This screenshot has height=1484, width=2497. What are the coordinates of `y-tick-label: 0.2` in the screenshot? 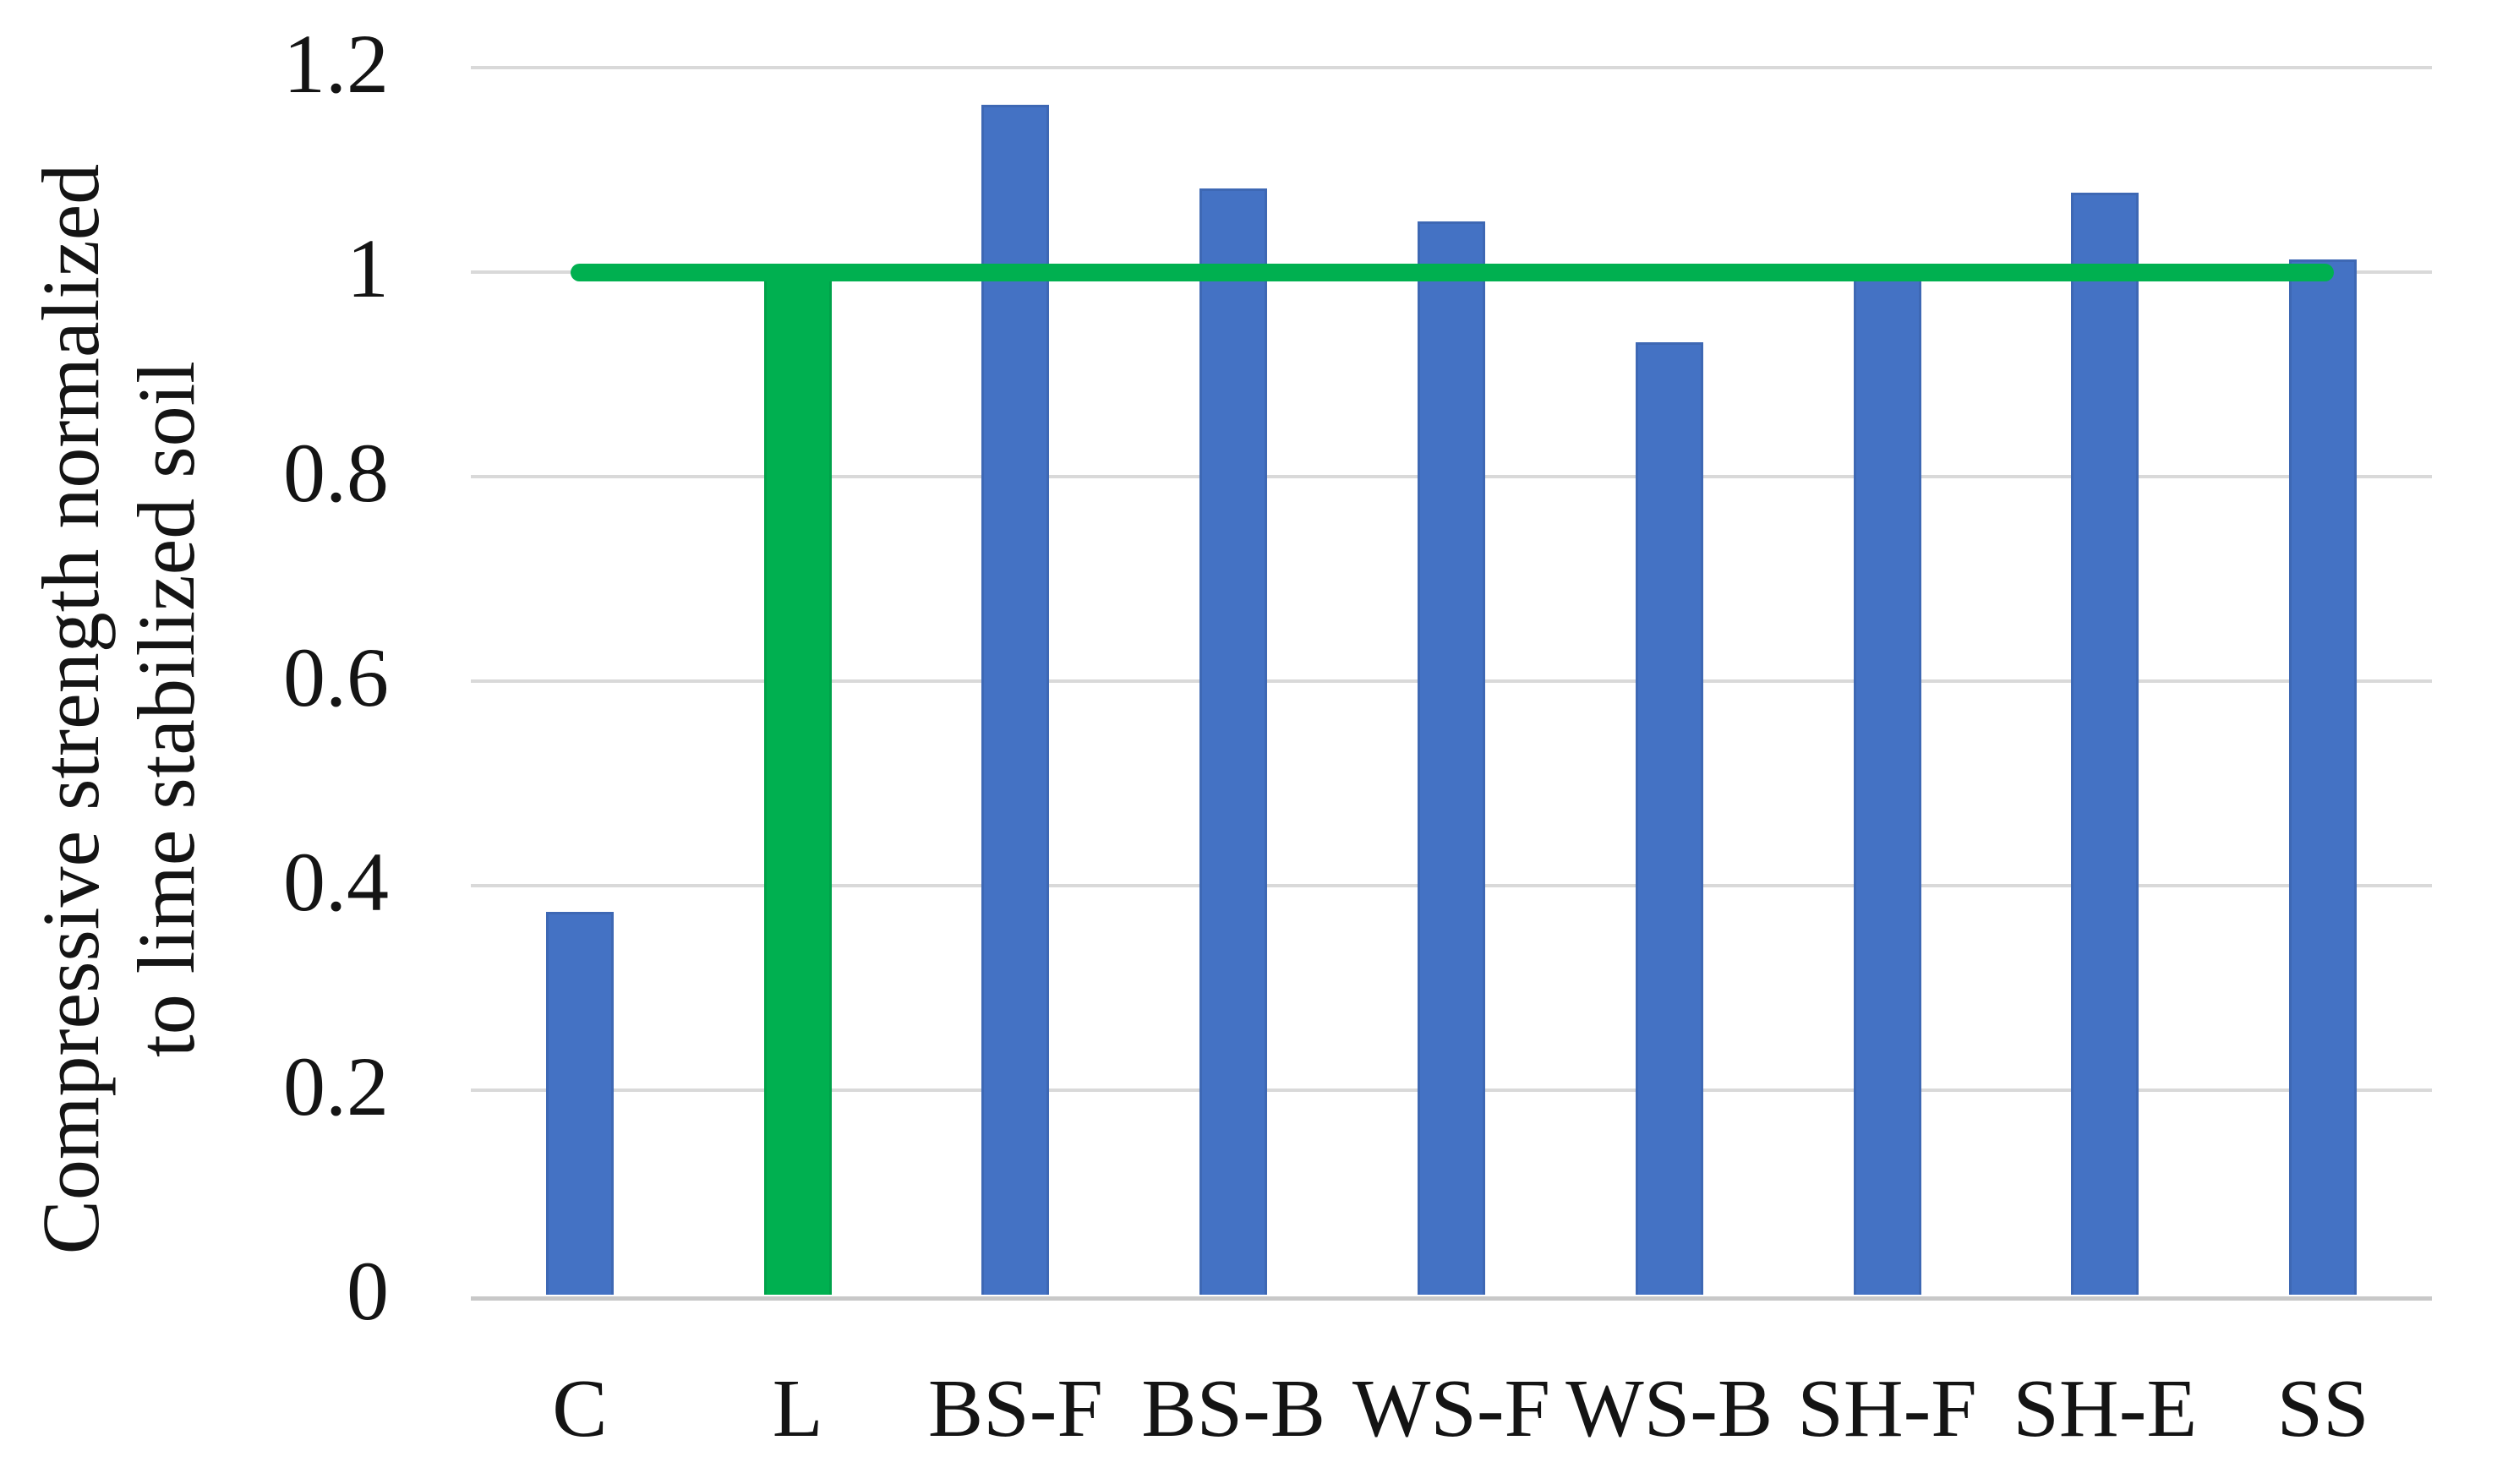 It's located at (336, 1086).